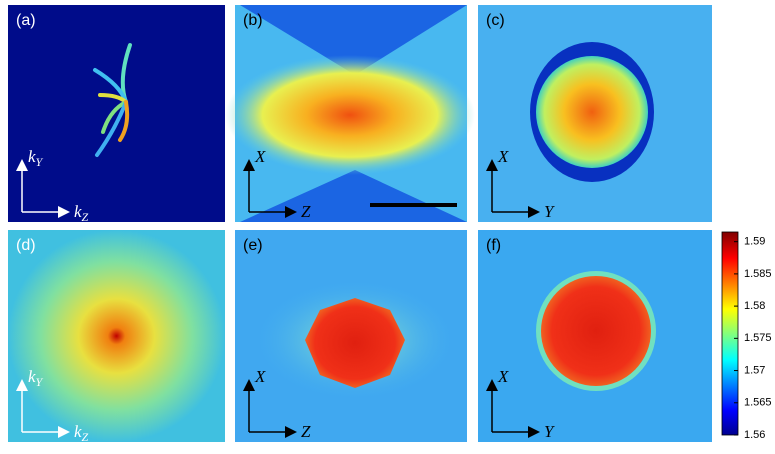 Image resolution: width=775 pixels, height=454 pixels. Describe the element at coordinates (758, 338) in the screenshot. I see `colorbar-tick-label: 1.575` at that location.